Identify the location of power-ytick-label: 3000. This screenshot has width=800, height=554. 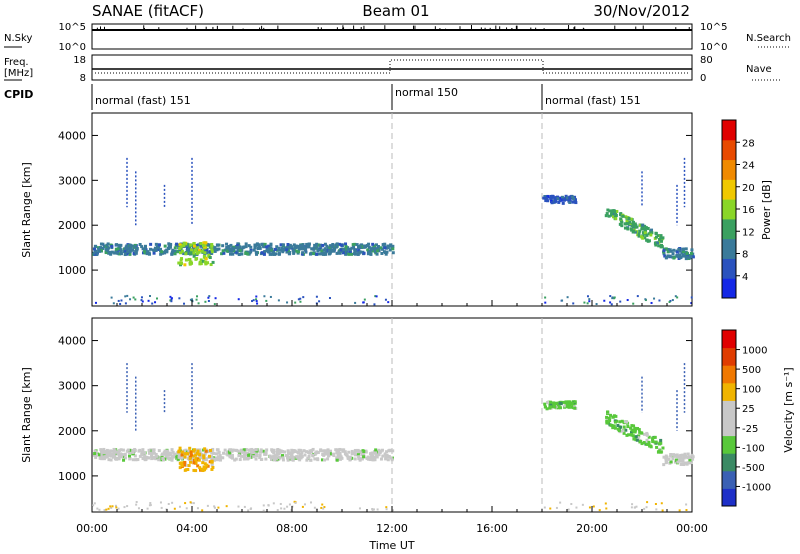
(72, 180).